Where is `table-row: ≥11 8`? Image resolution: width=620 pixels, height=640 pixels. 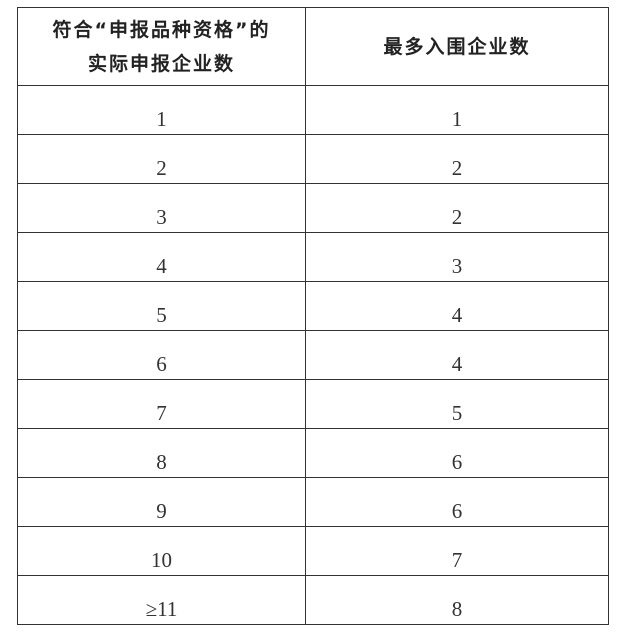 table-row: ≥11 8 is located at coordinates (313, 600).